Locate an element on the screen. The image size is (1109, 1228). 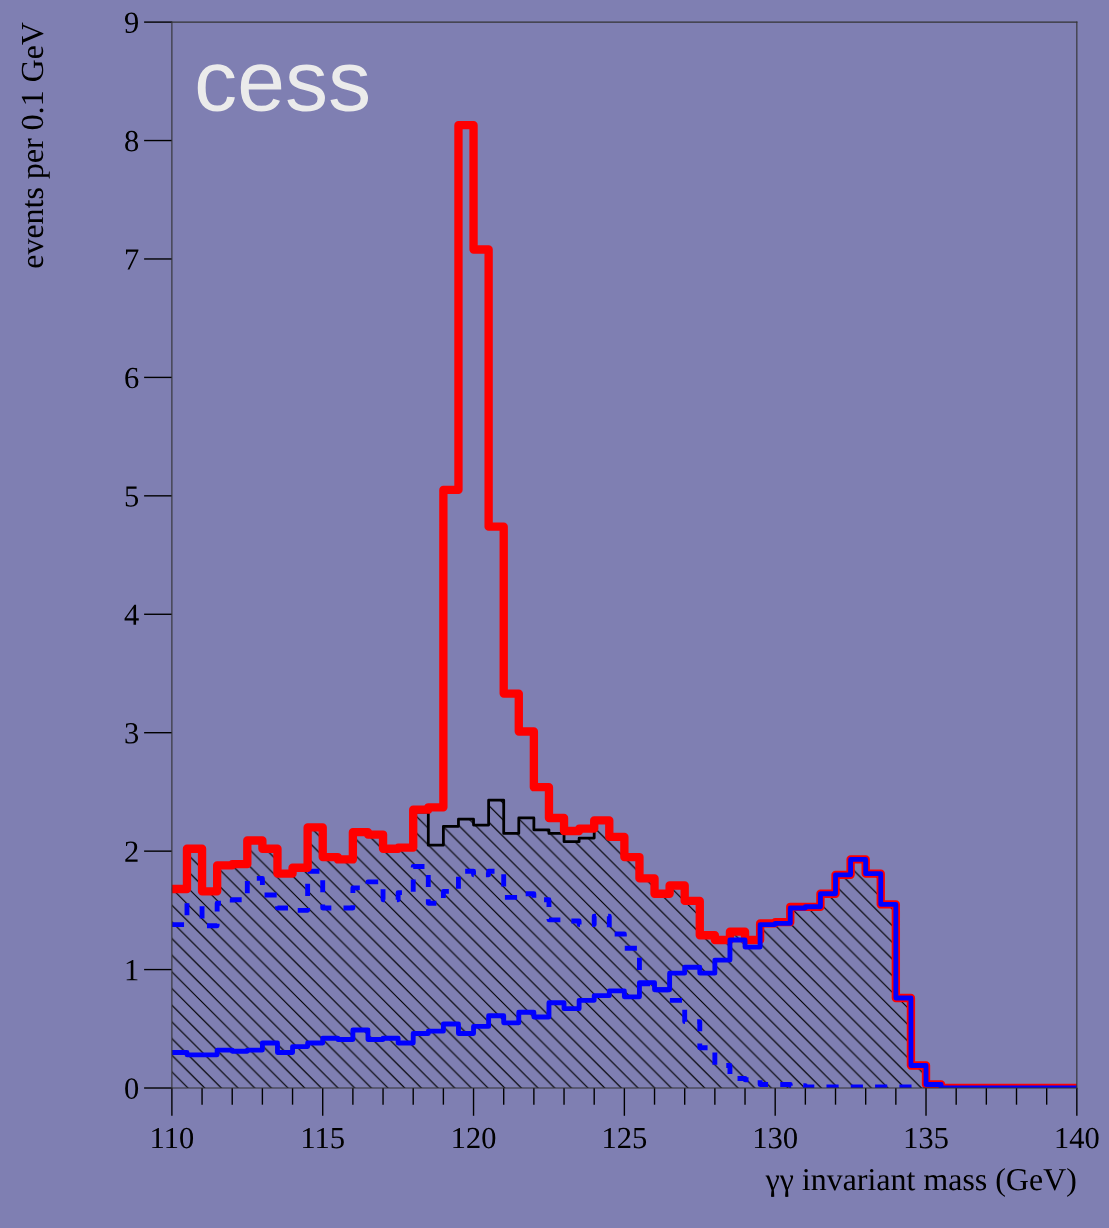
x-axis-title: γγ invariant mass (GeV) is located at coordinates (920, 1182).